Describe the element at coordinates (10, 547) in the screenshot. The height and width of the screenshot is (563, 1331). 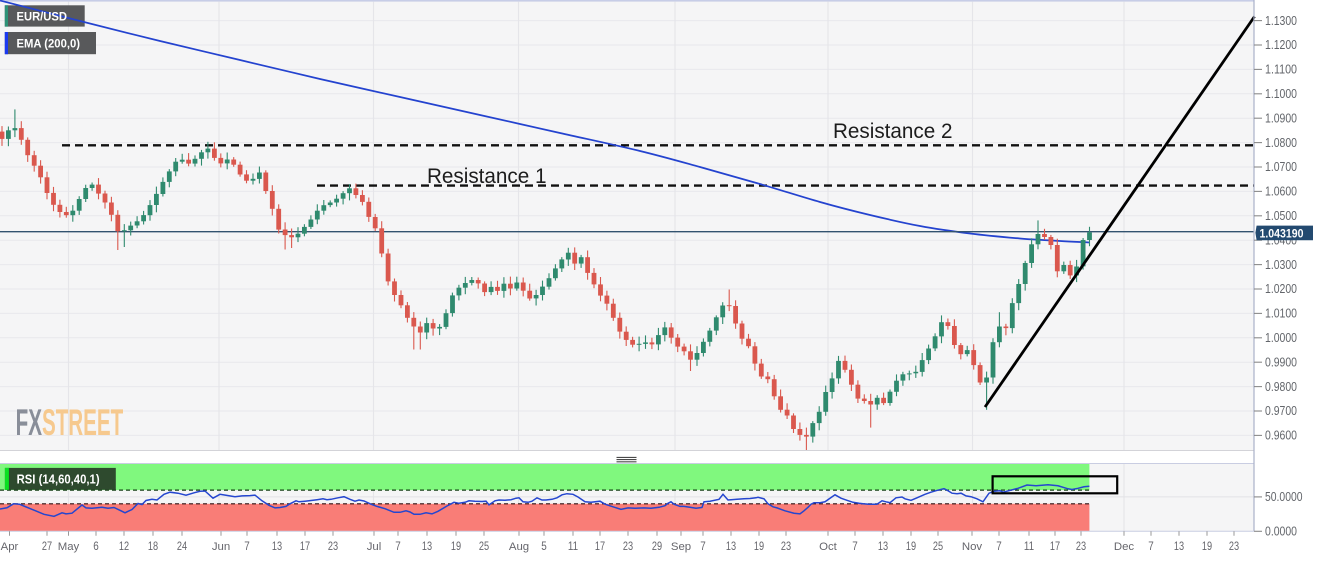
I see `svg-text: Apr` at that location.